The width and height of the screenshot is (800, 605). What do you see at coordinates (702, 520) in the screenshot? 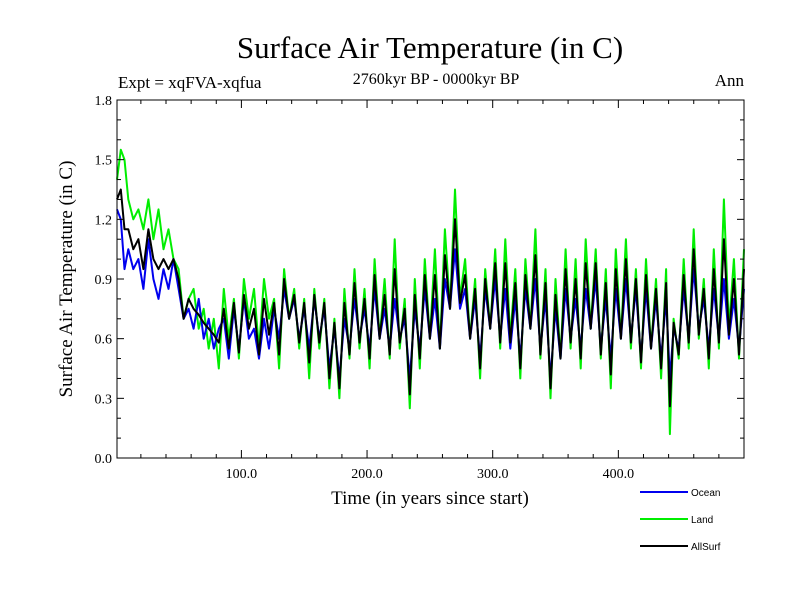
I see `legend-label-land: Land` at bounding box center [702, 520].